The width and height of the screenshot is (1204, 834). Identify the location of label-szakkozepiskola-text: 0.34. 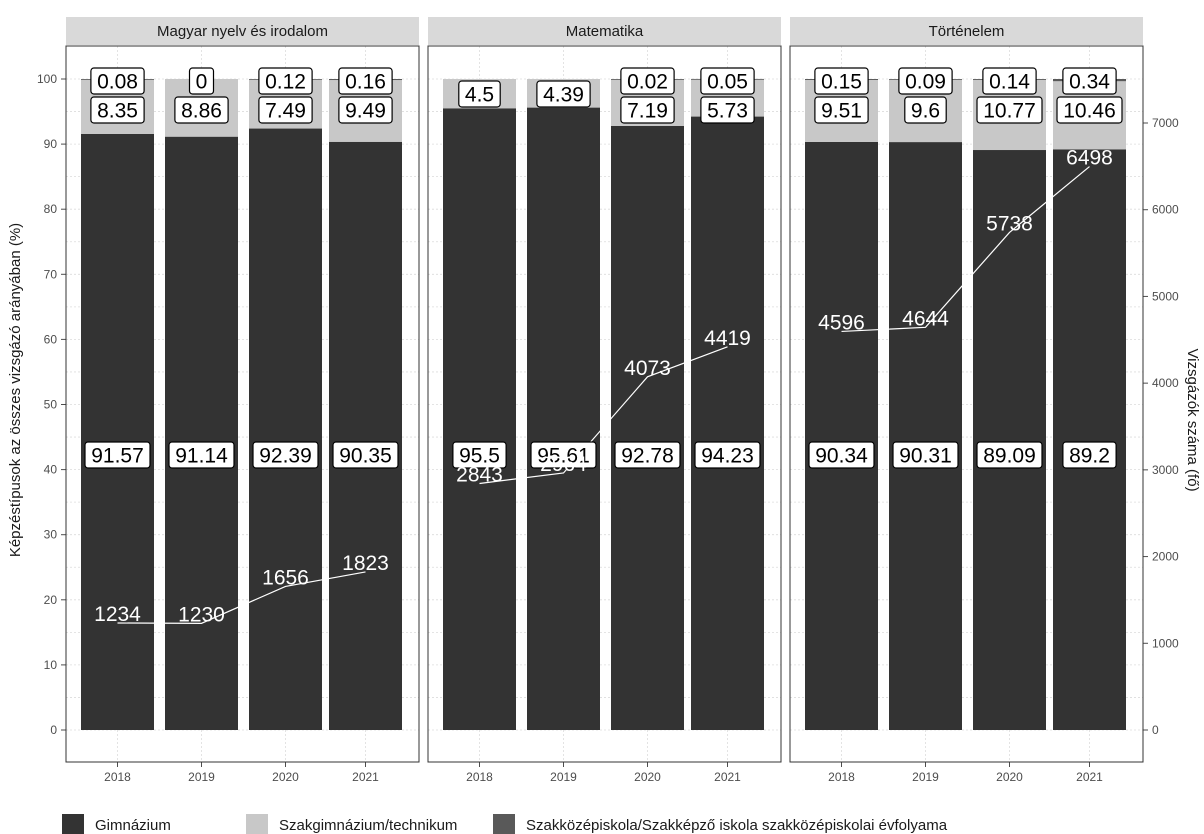
(1089, 82).